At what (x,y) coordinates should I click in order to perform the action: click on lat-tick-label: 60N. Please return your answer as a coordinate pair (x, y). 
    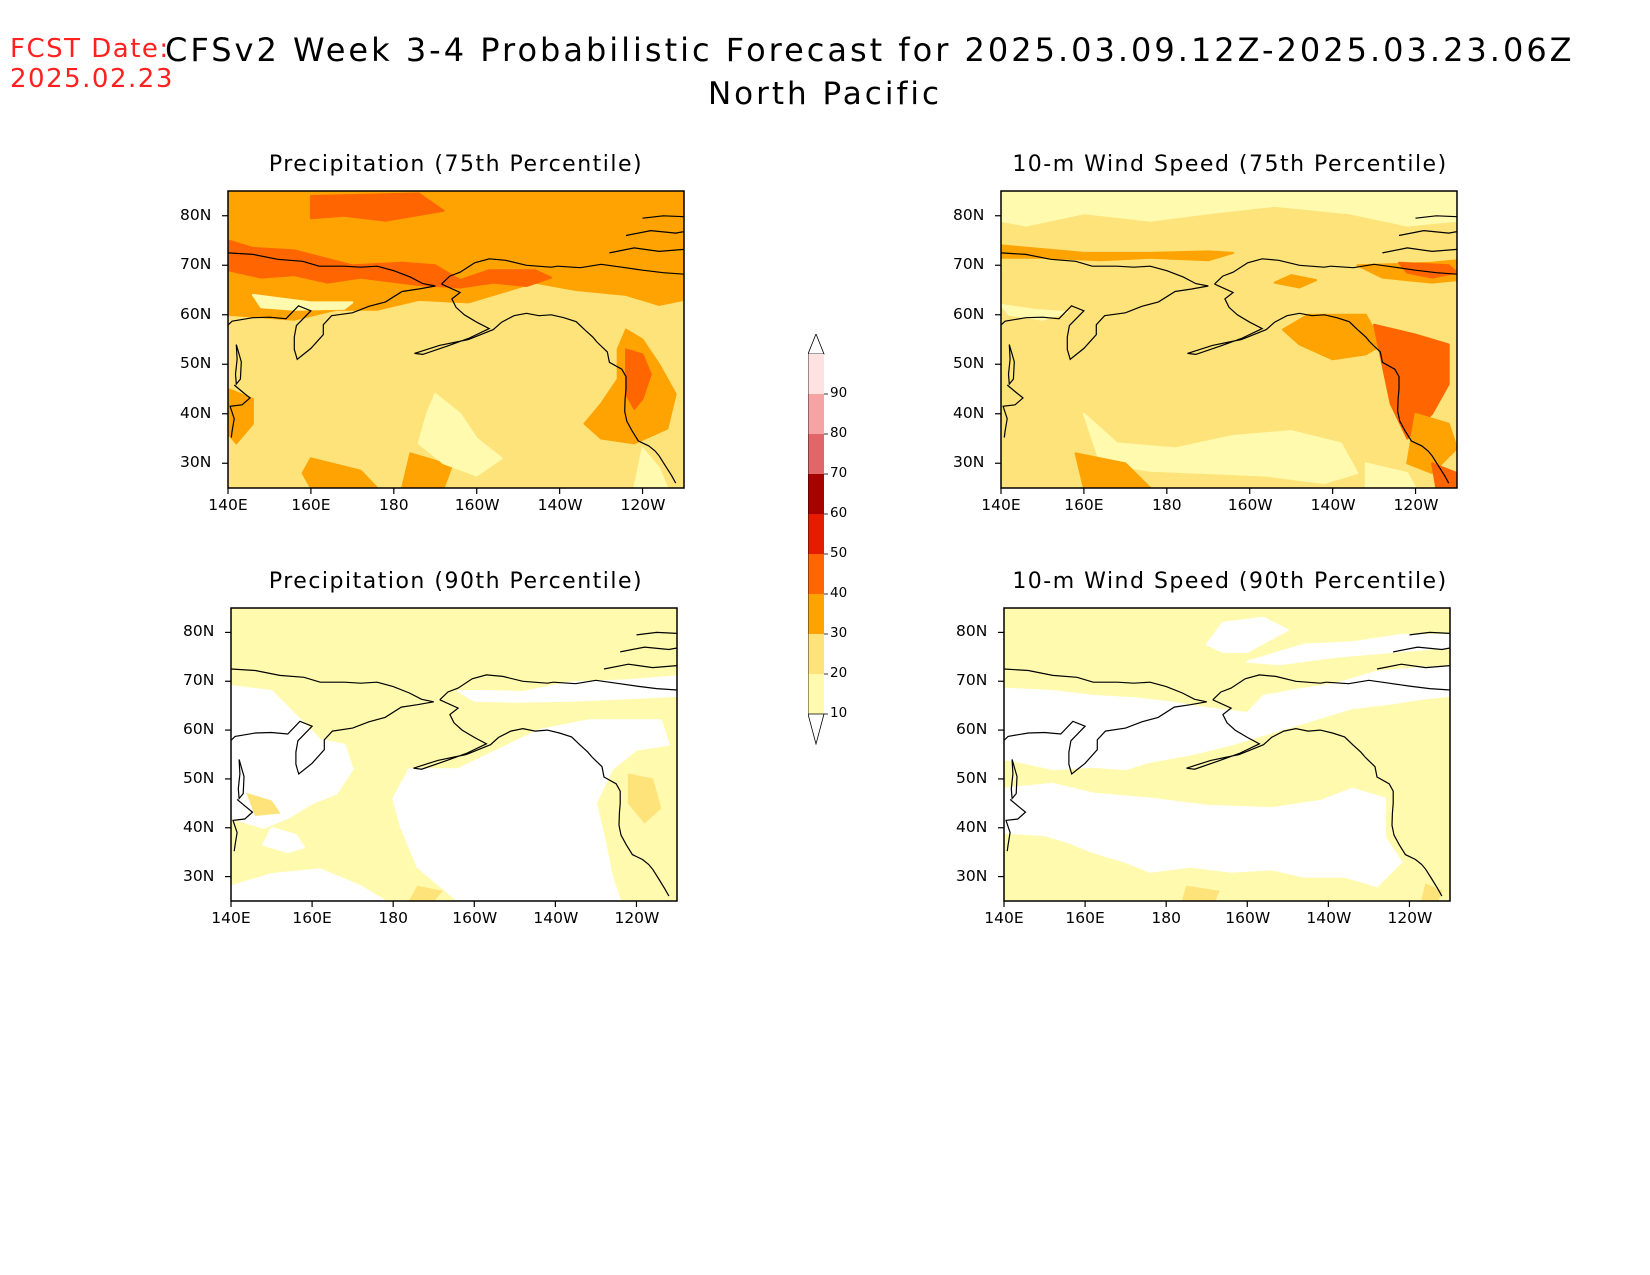
    Looking at the image, I should click on (196, 313).